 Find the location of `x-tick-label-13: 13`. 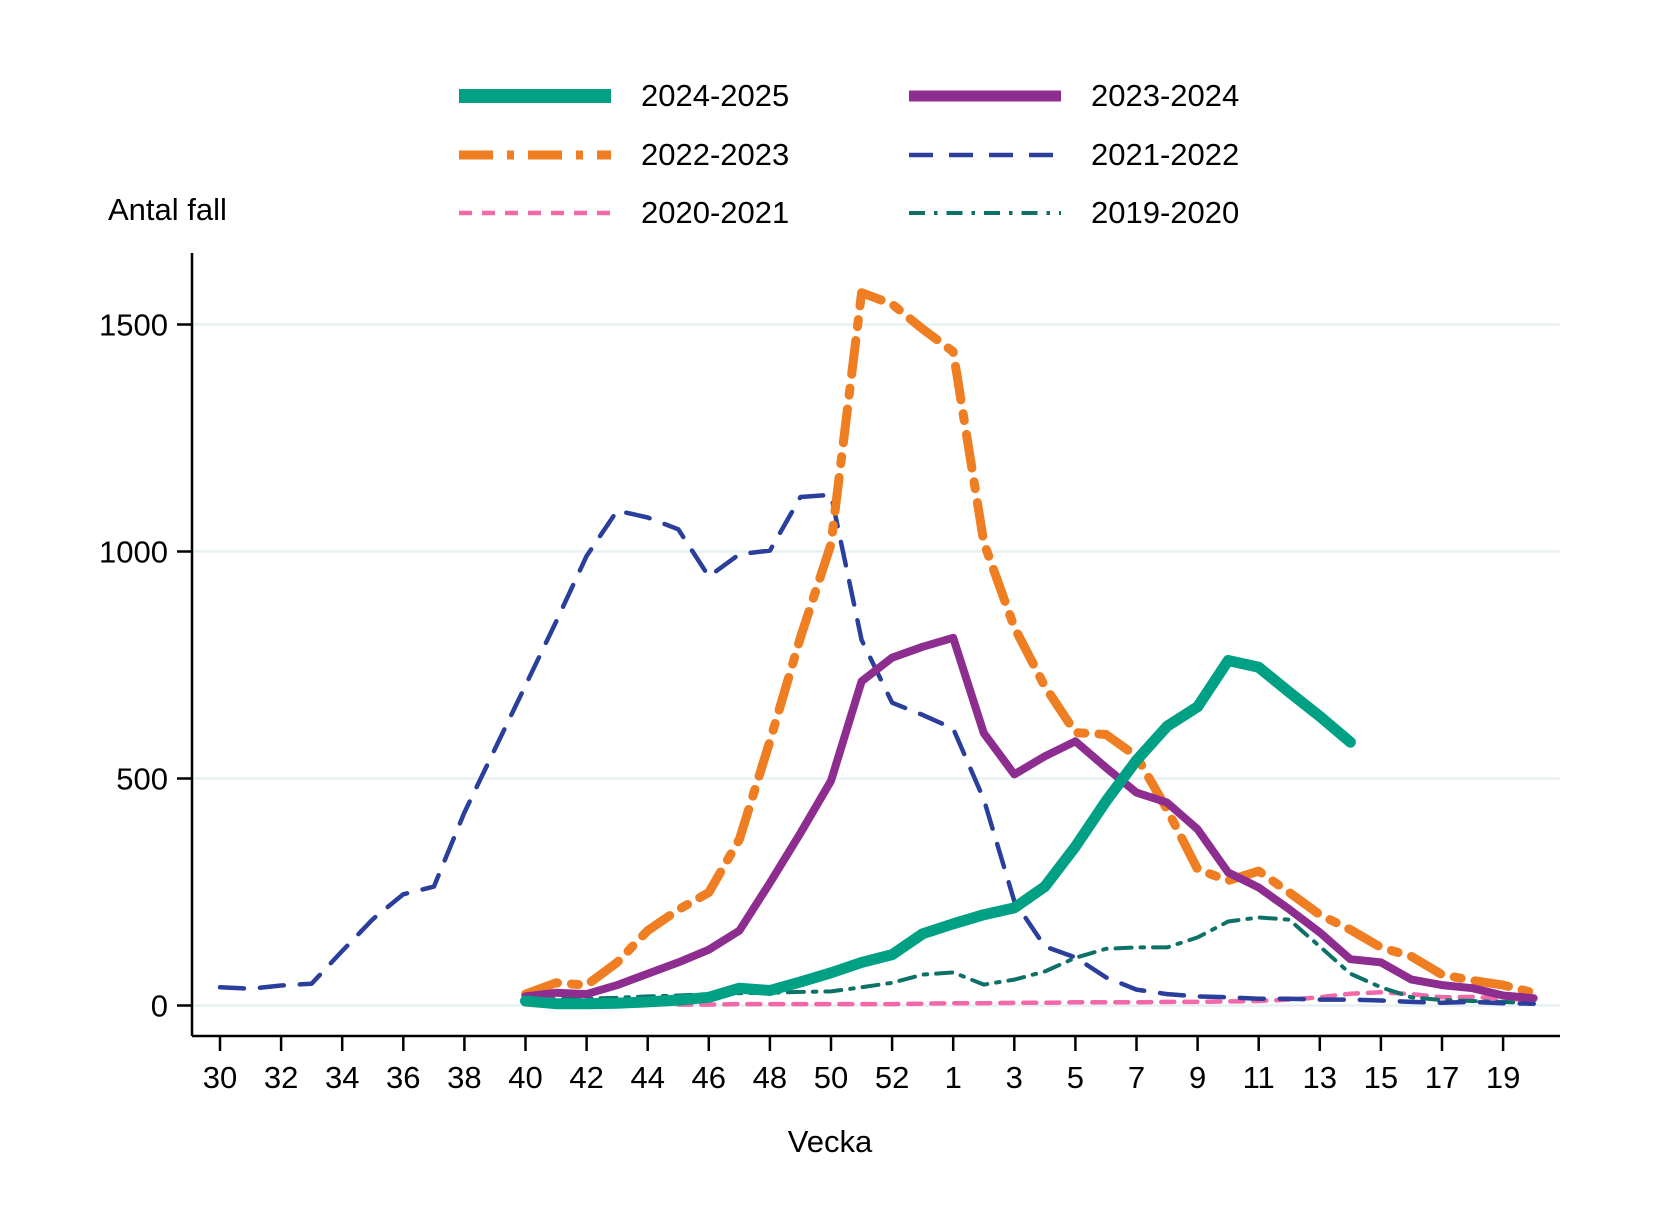

x-tick-label-13: 13 is located at coordinates (1320, 1077).